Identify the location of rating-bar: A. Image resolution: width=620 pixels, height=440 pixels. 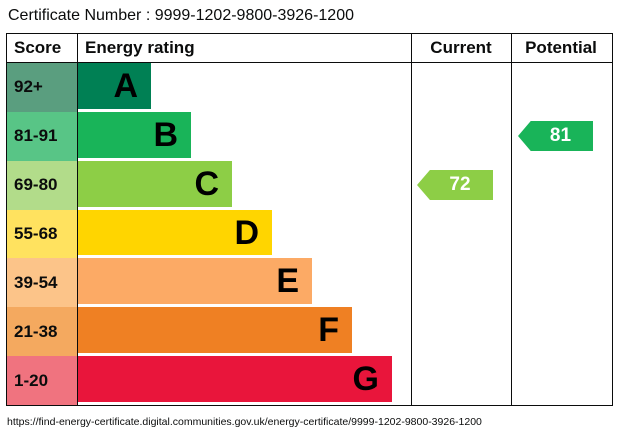
(114, 86).